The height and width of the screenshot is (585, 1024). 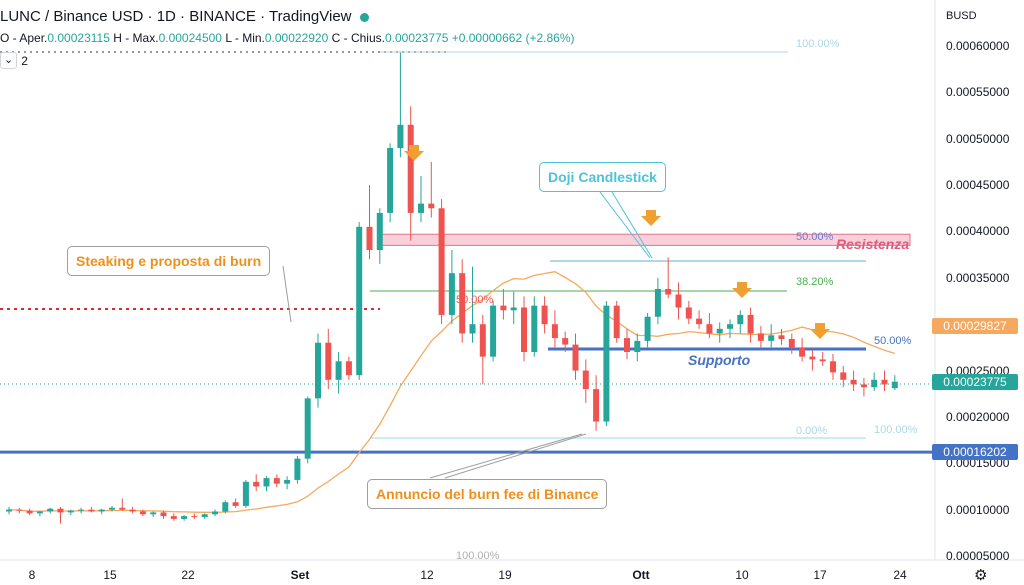 What do you see at coordinates (893, 341) in the screenshot?
I see `fib-label-lower-50: 50.00%` at bounding box center [893, 341].